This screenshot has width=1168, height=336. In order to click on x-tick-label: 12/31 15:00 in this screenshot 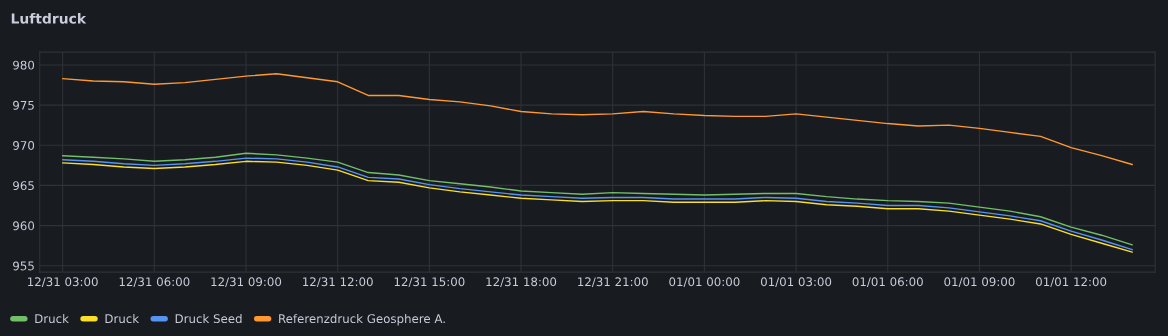, I will do `click(429, 282)`.